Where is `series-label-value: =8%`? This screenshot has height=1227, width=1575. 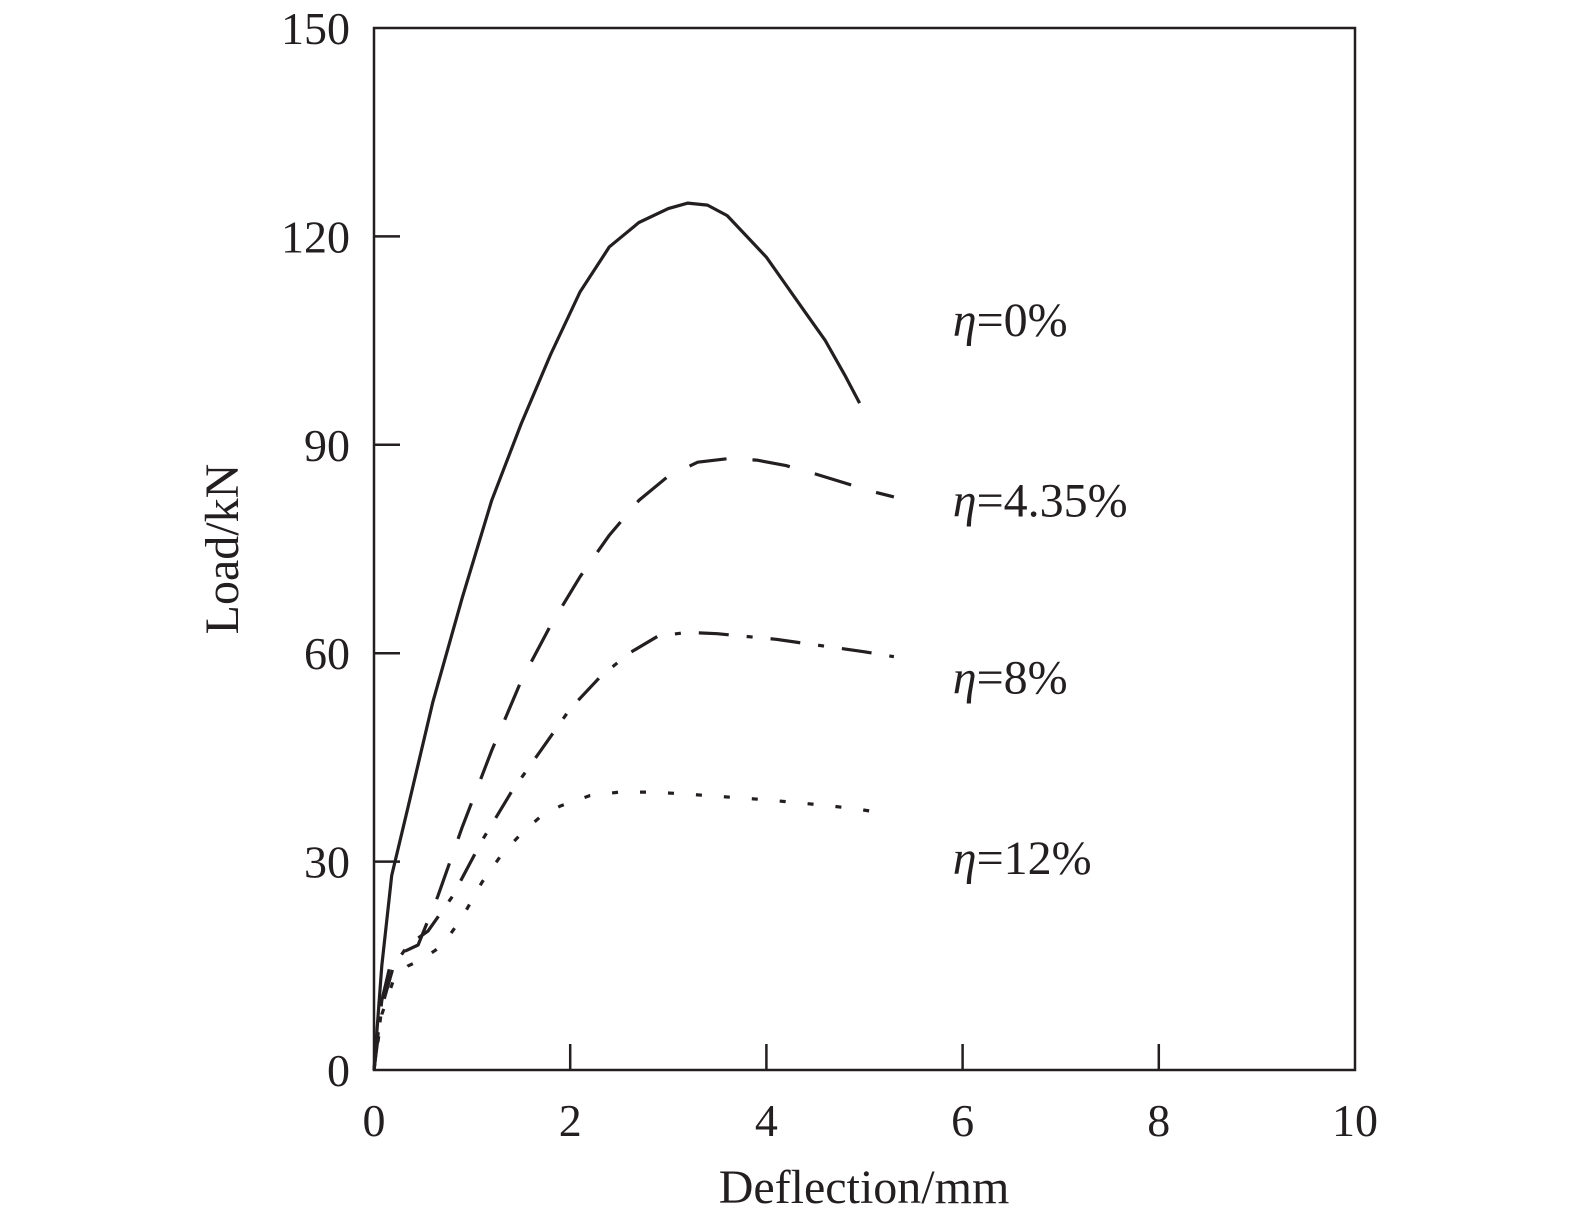
series-label-value: =8% is located at coordinates (1022, 678).